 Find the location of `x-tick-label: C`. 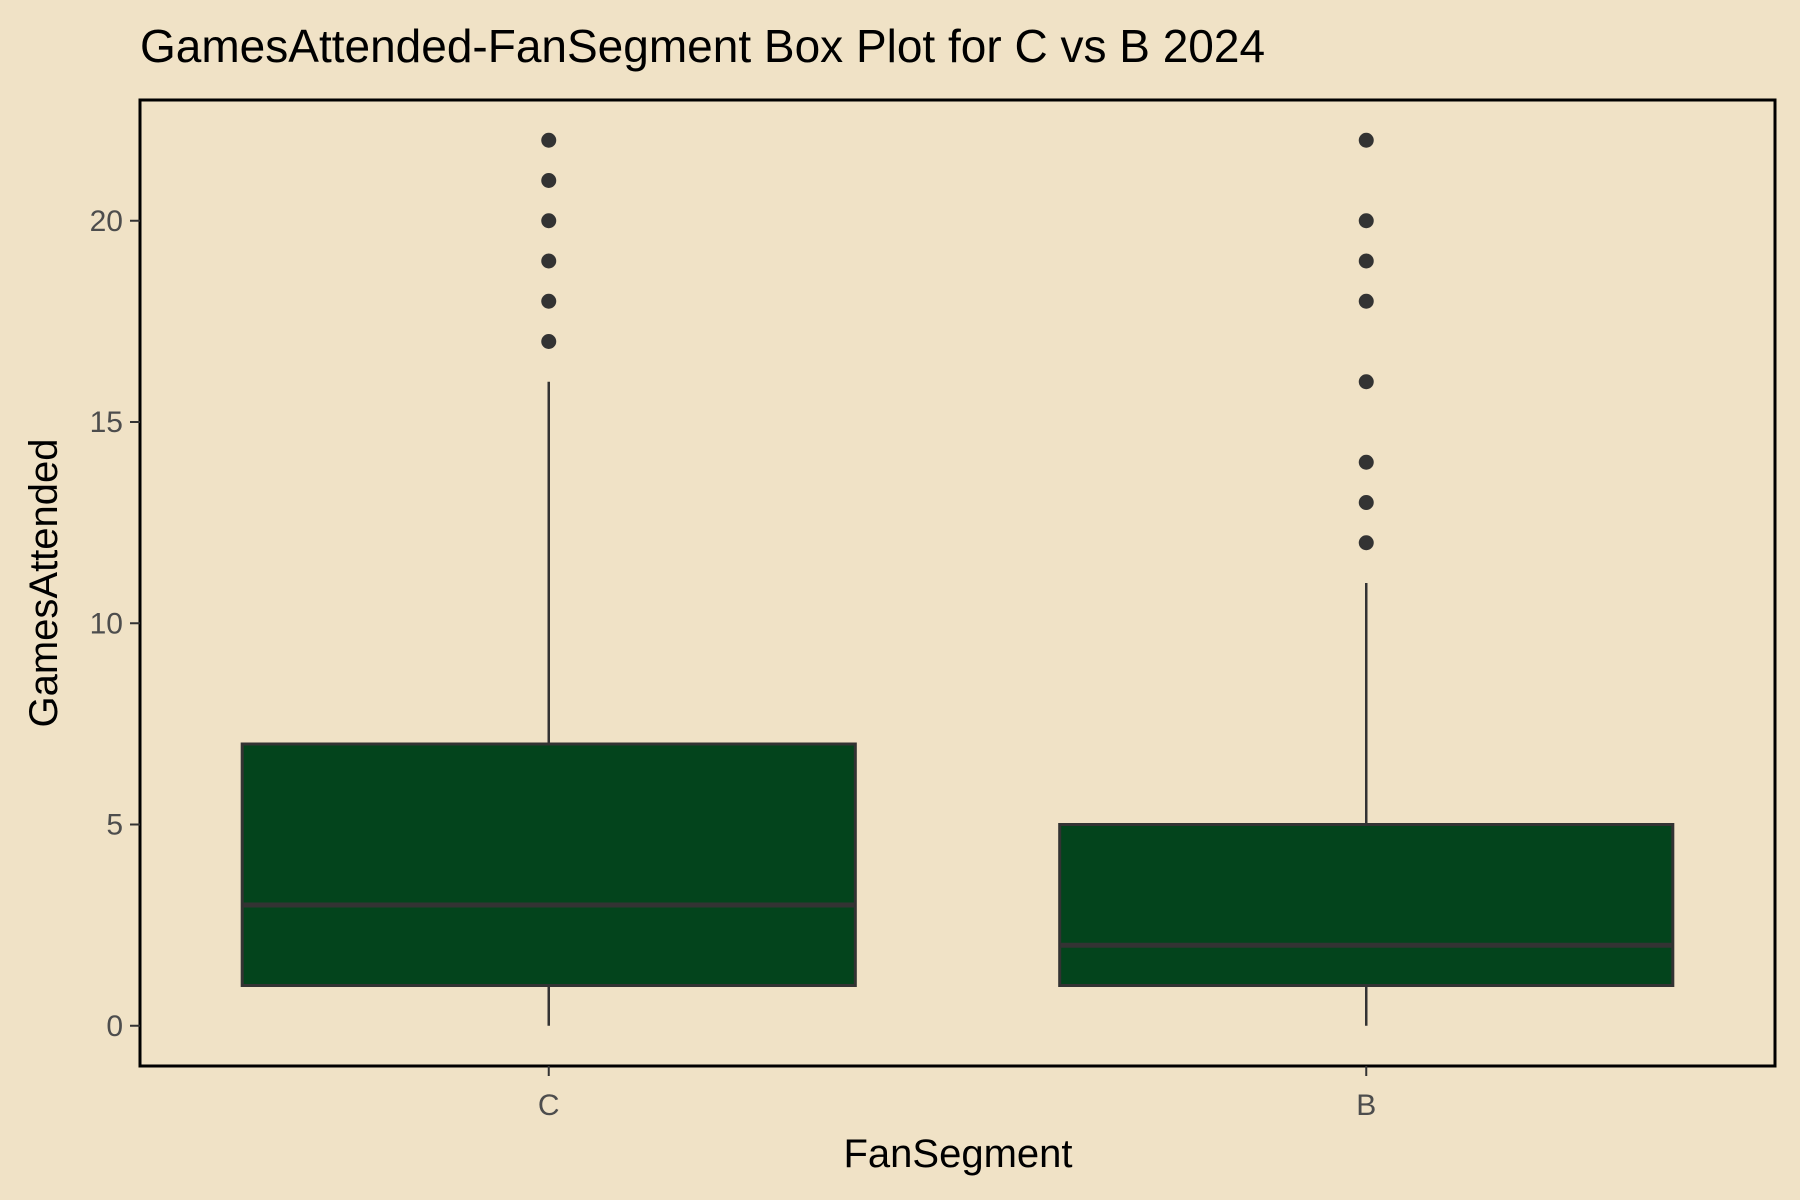

x-tick-label: C is located at coordinates (549, 1105).